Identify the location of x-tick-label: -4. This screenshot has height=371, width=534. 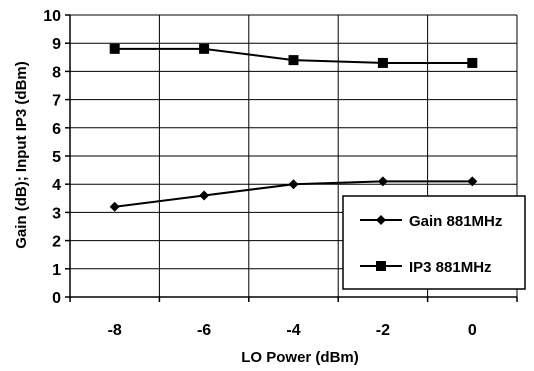
(293, 330).